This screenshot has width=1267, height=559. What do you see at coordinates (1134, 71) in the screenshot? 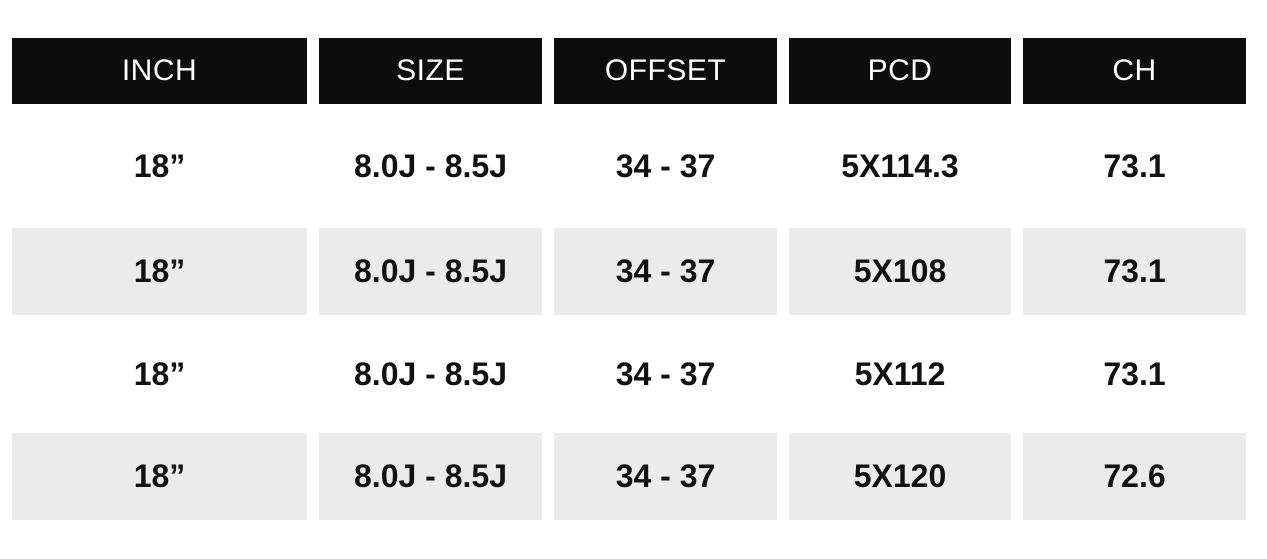
I see `column-header-ch: CH` at bounding box center [1134, 71].